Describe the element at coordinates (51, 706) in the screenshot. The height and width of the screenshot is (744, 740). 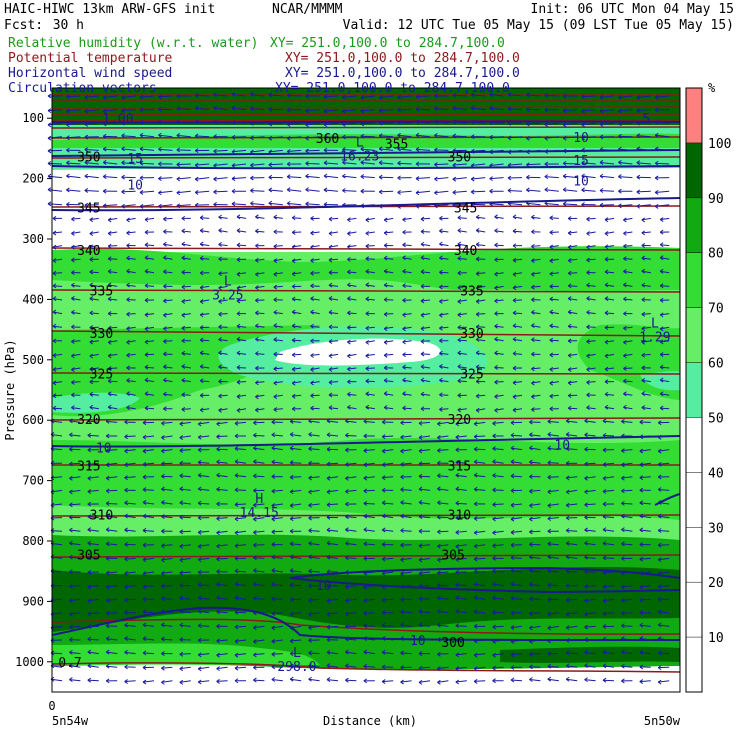
I see `x-origin-label: 0` at that location.